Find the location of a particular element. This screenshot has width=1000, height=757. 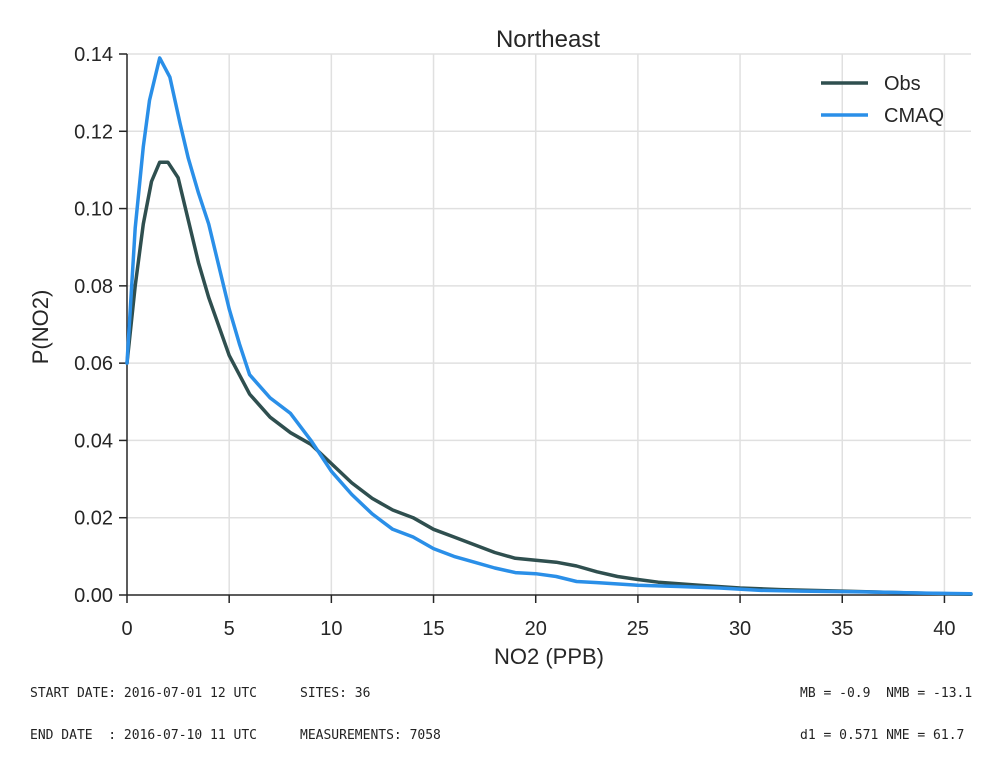

x-ticks: 0 5 10 15 20 25 30 35 40 is located at coordinates (538, 617).